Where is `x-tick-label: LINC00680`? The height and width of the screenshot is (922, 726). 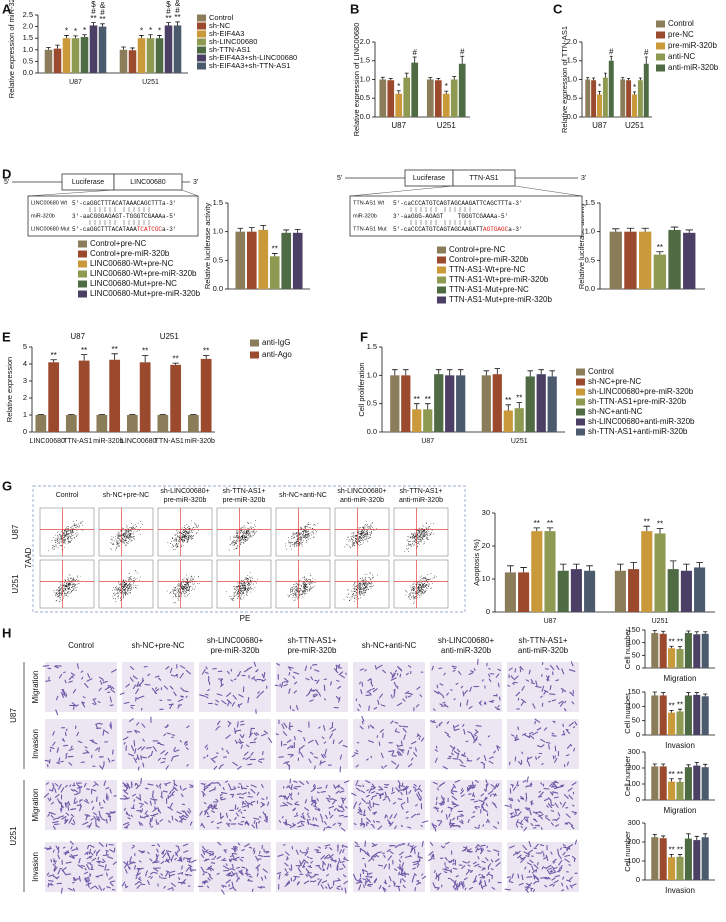 x-tick-label: LINC00680 is located at coordinates (139, 441).